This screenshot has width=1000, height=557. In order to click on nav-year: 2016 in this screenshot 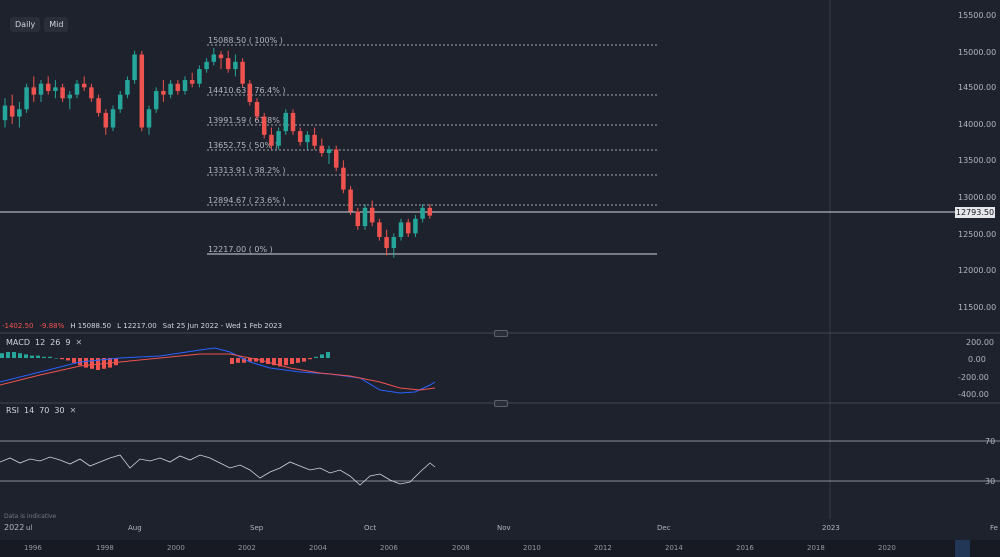, I will do `click(745, 548)`.